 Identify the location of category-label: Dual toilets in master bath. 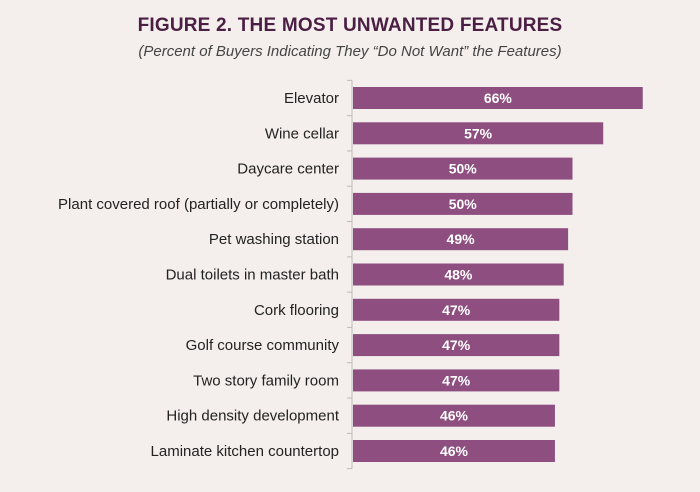
(252, 275).